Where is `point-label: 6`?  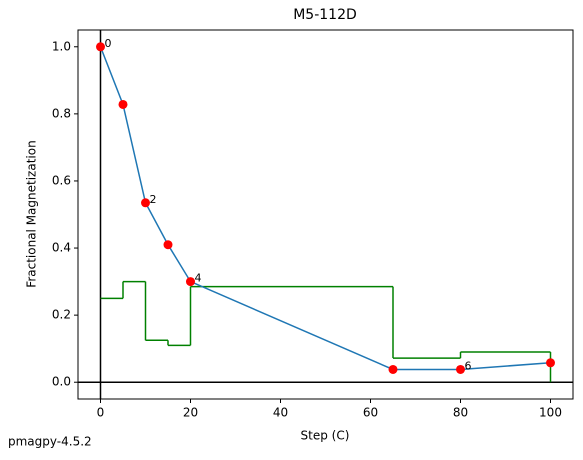
point-label: 6 is located at coordinates (468, 365).